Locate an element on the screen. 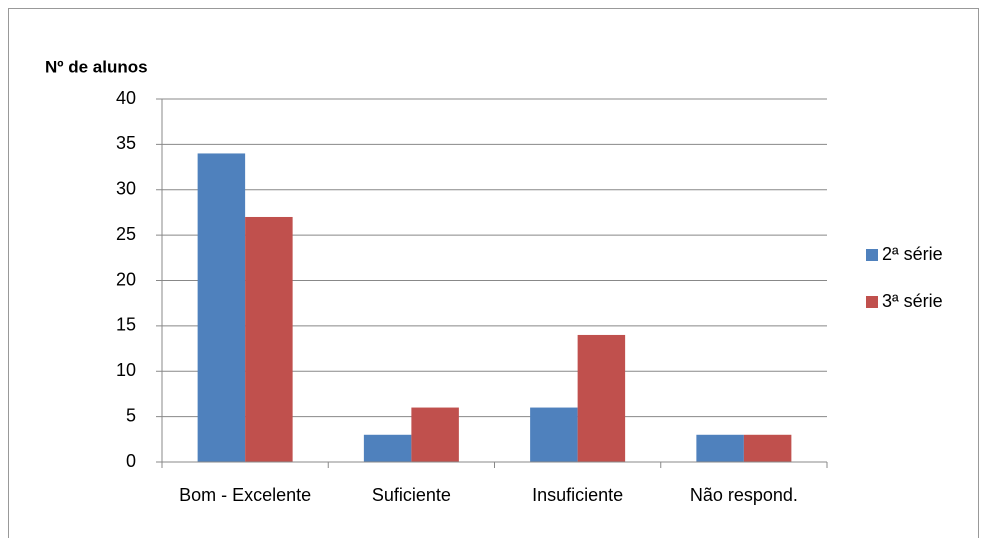 This screenshot has height=538, width=986. y-tick-label: 35 is located at coordinates (126, 143).